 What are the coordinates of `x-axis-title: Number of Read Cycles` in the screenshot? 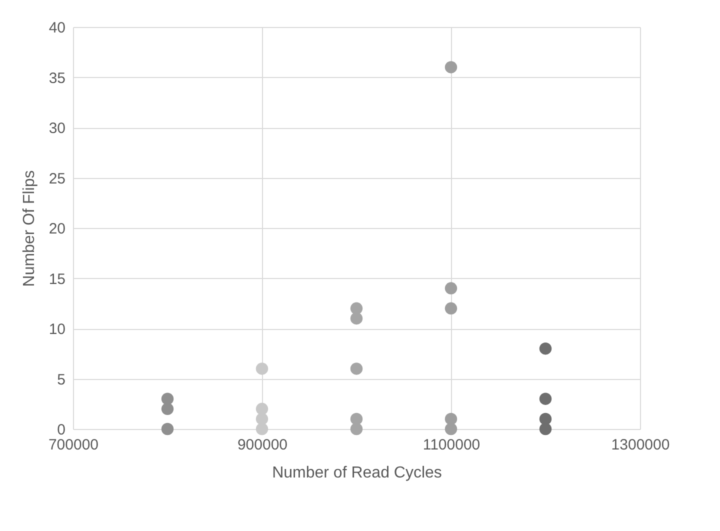 It's located at (357, 473).